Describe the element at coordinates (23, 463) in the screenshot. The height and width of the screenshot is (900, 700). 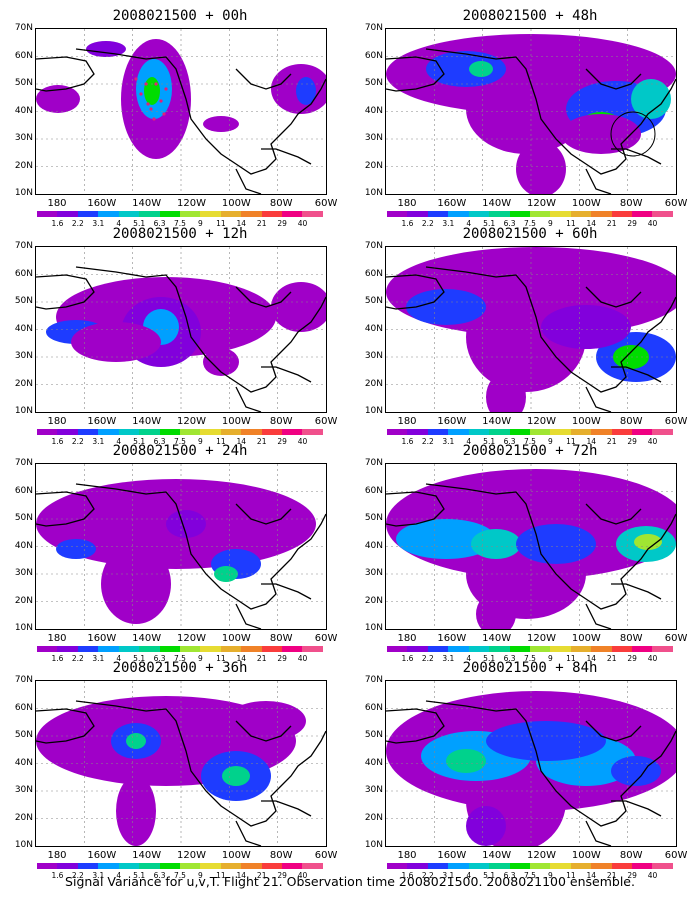
I see `latitude-label: 70N` at that location.